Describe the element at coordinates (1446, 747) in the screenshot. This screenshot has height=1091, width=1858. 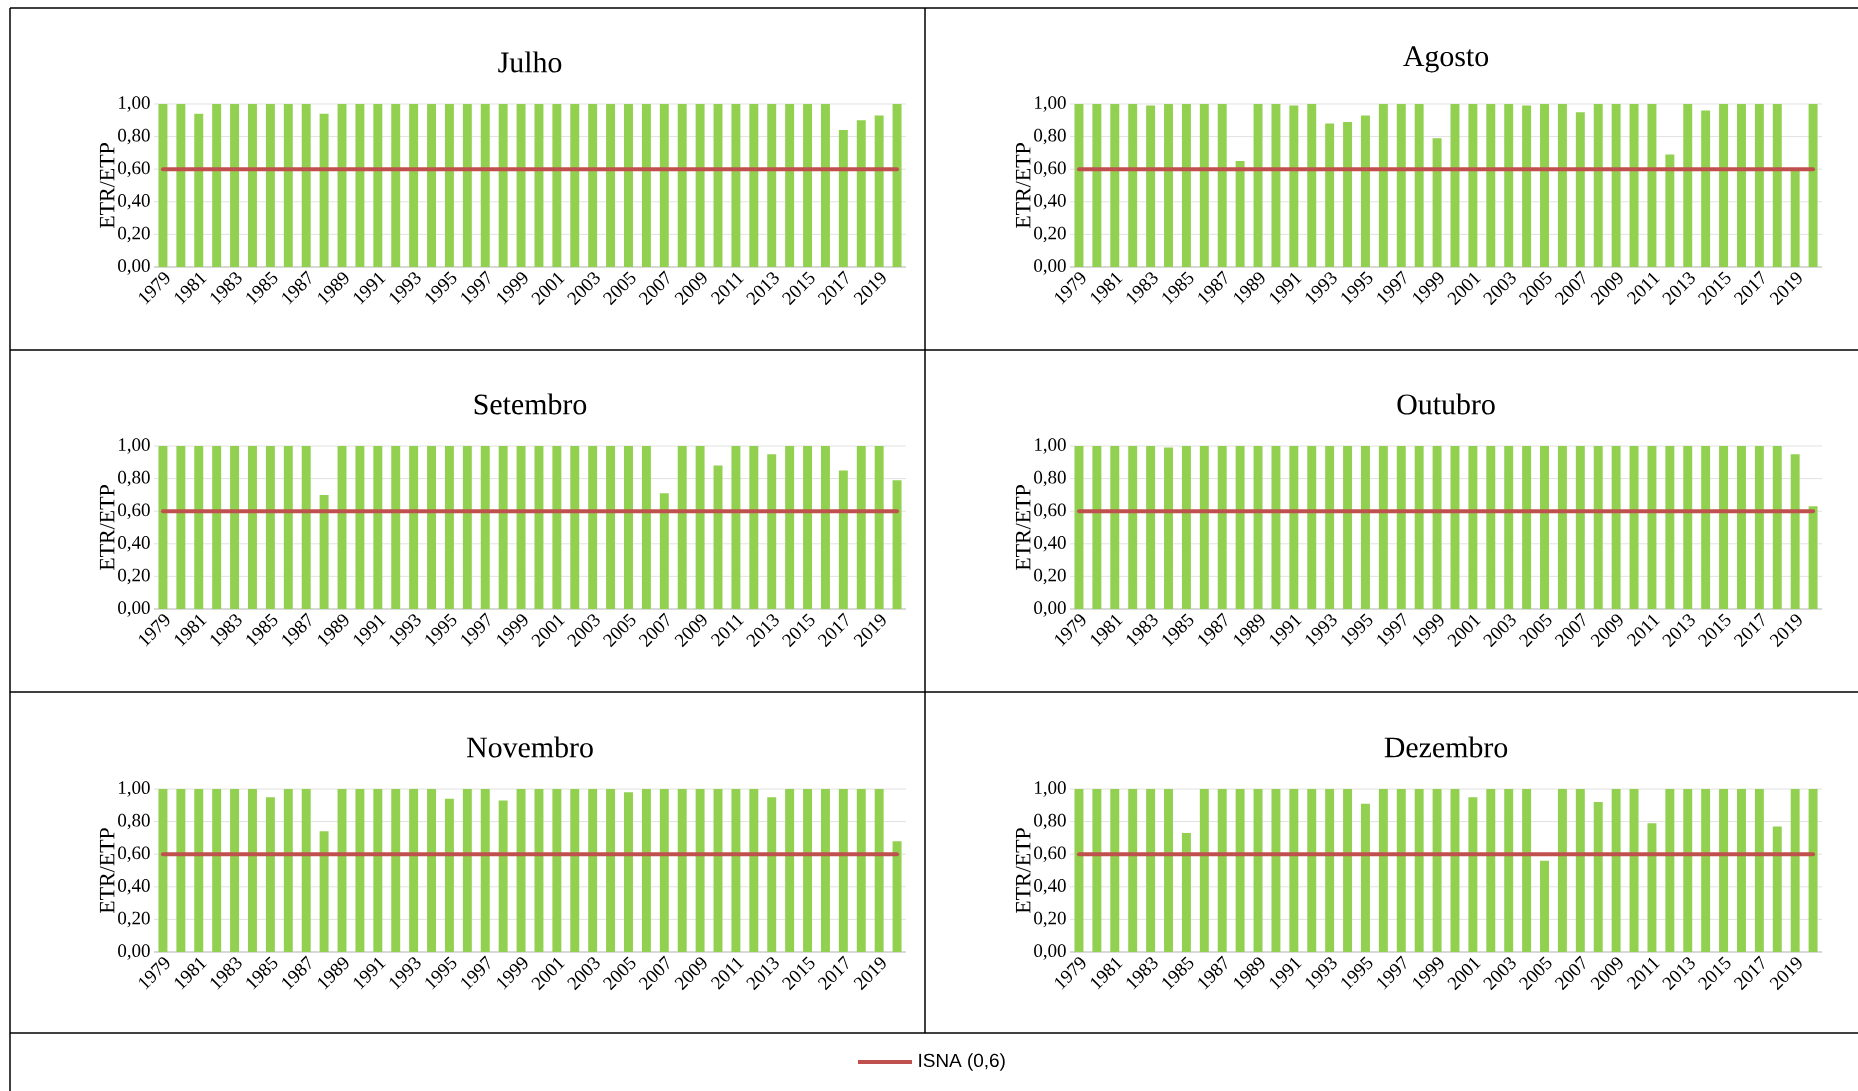
I see `chart-title: Dezembro` at that location.